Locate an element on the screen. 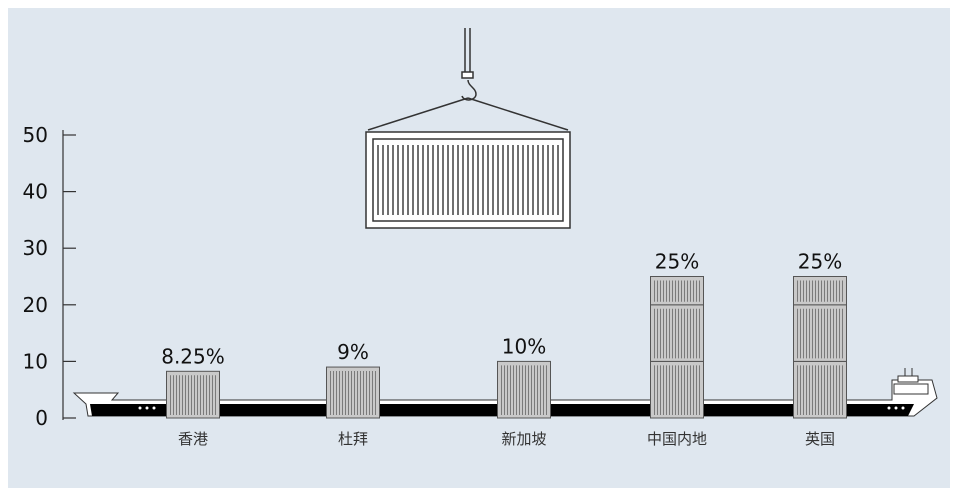  value-label: 8.25% is located at coordinates (193, 356).